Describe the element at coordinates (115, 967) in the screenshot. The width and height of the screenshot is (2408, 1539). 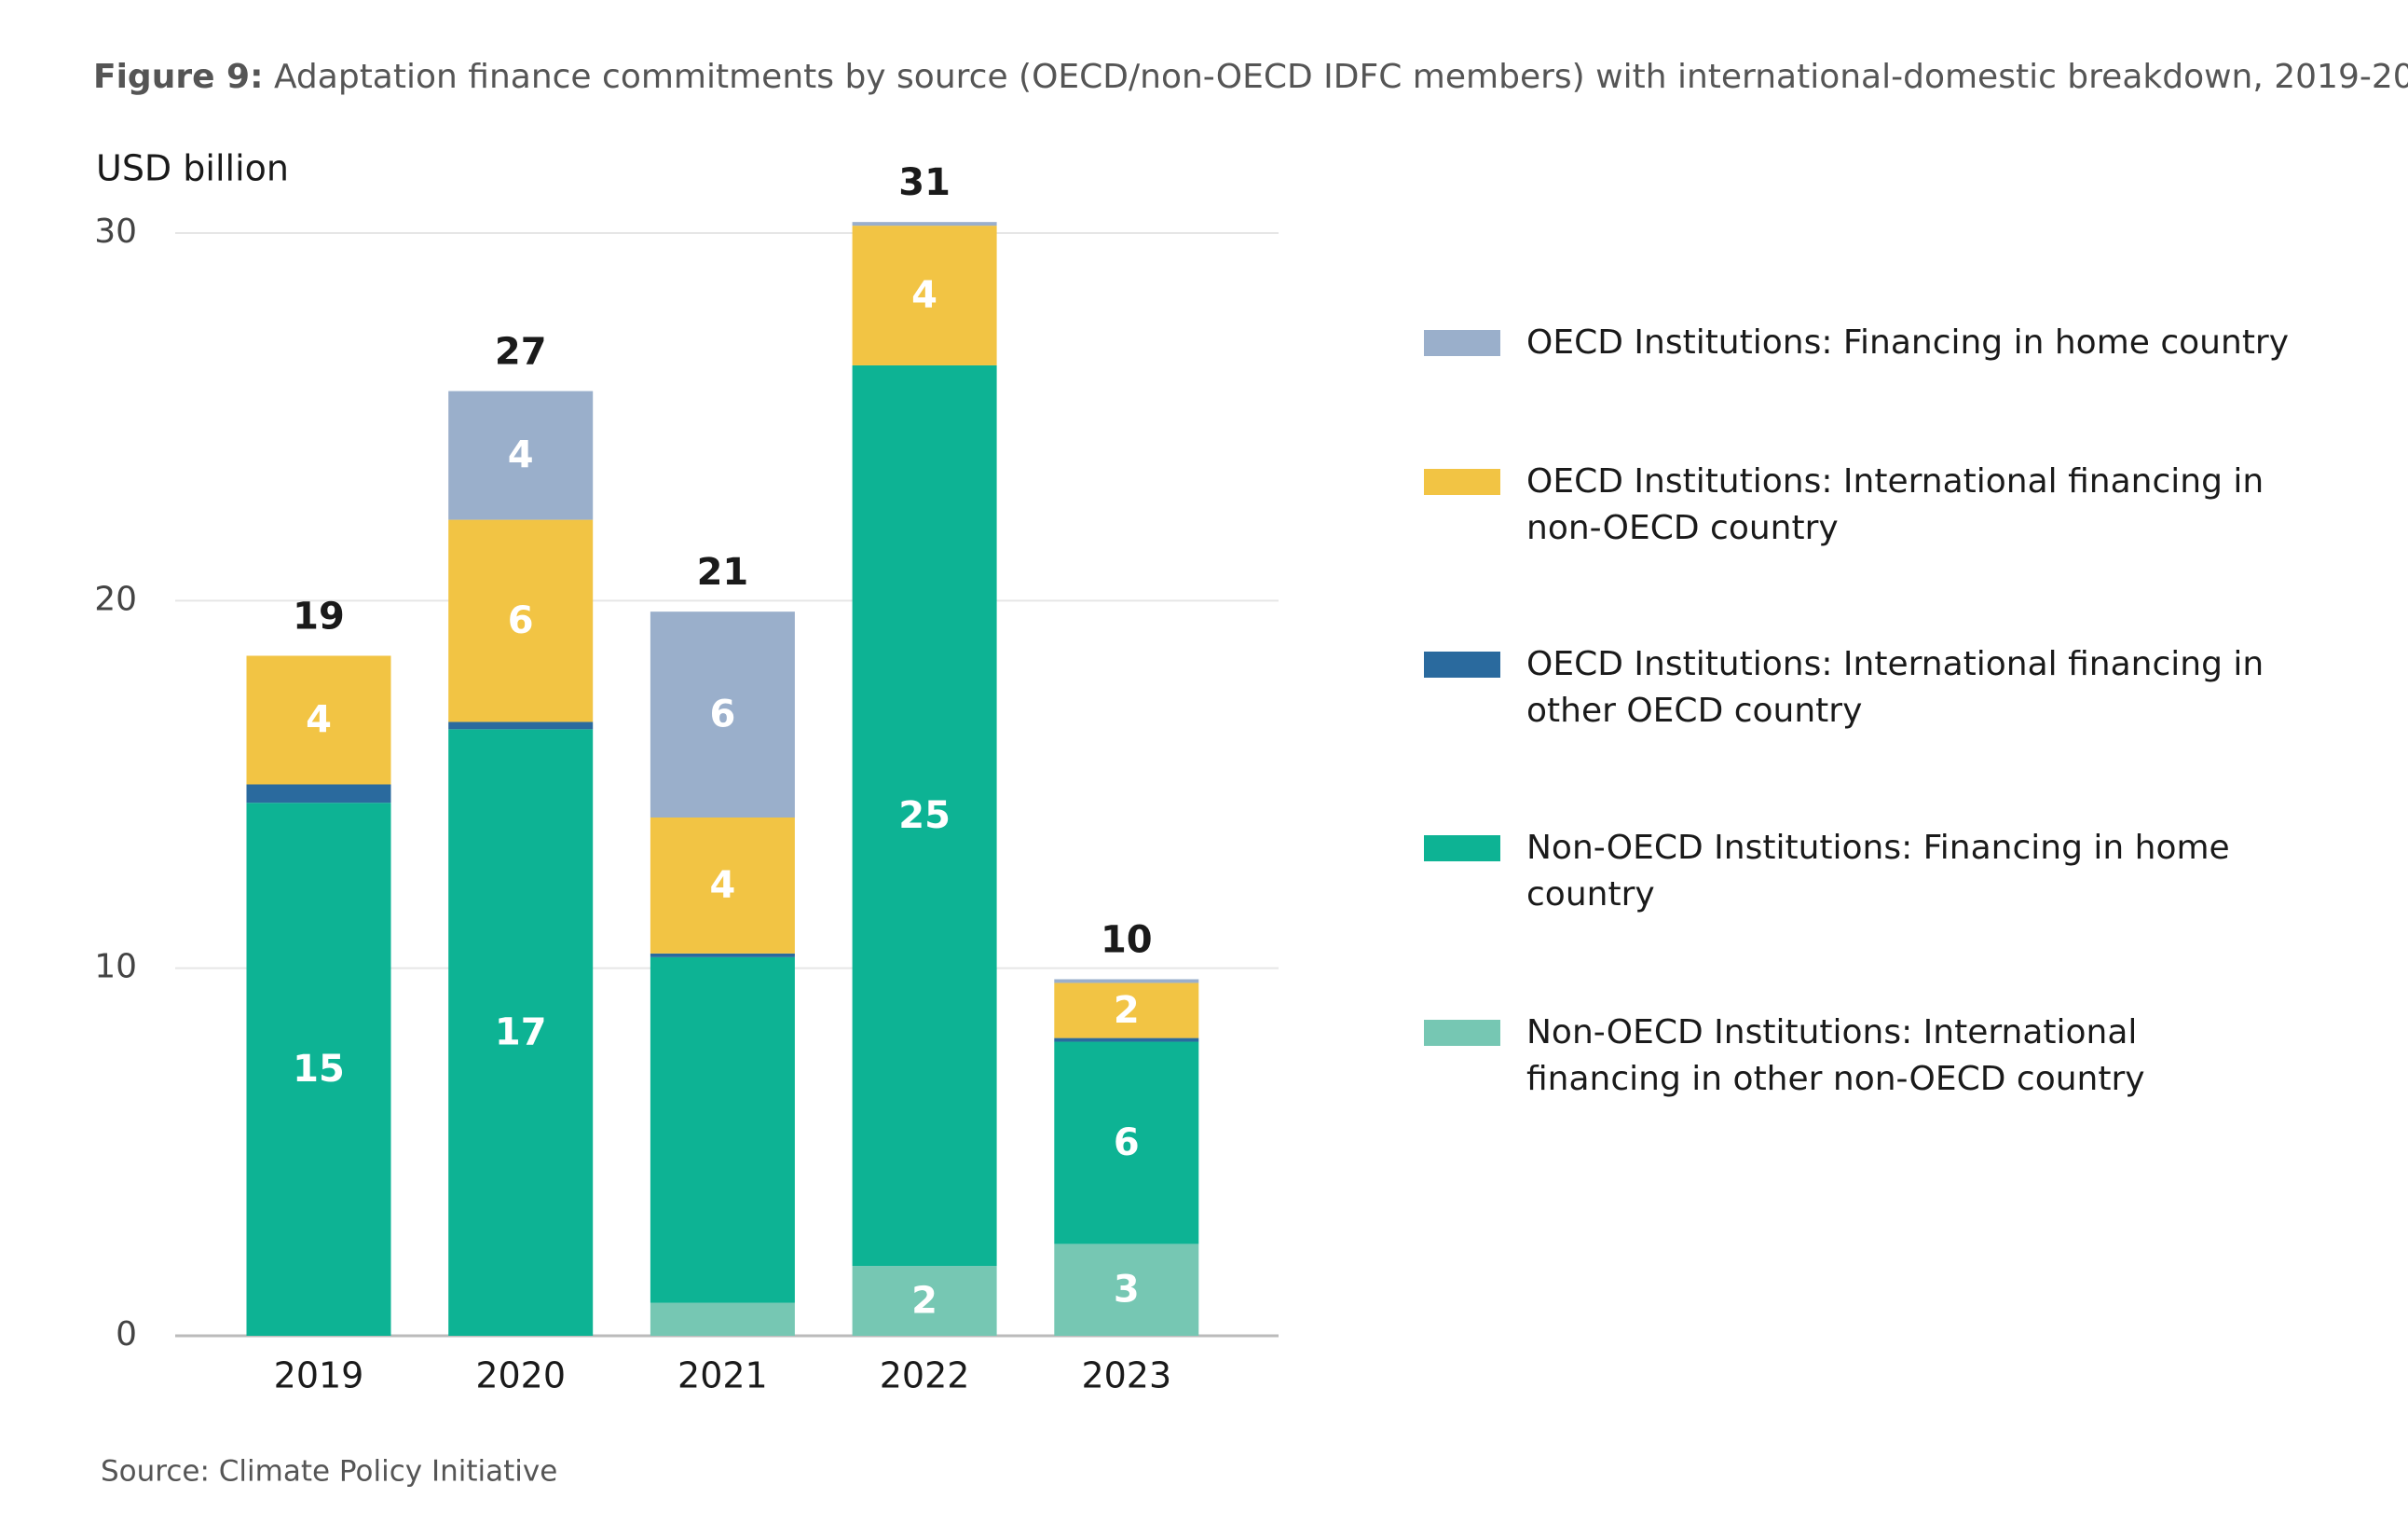
I see `y-tick-label: 10` at that location.